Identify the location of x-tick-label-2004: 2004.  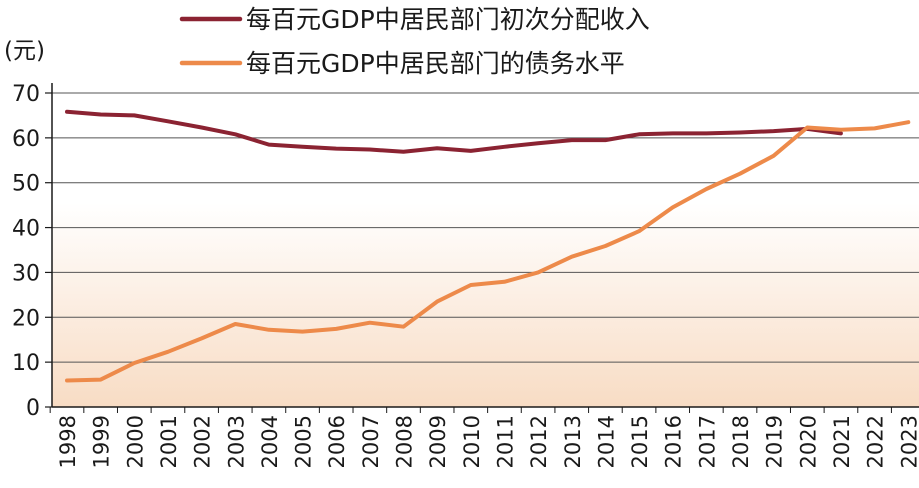
(270, 441).